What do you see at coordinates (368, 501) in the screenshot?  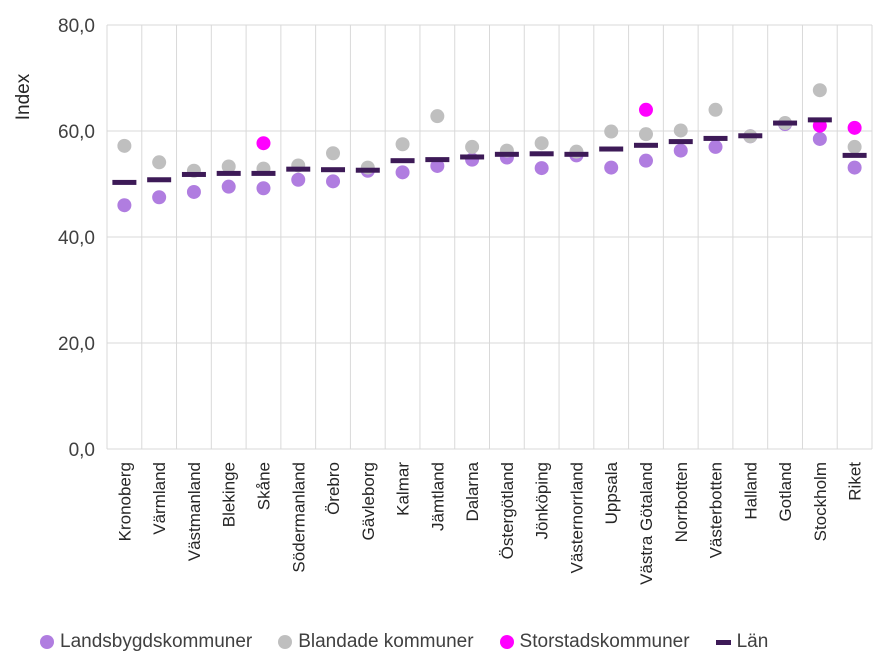 I see `x-category-label: Gävleborg` at bounding box center [368, 501].